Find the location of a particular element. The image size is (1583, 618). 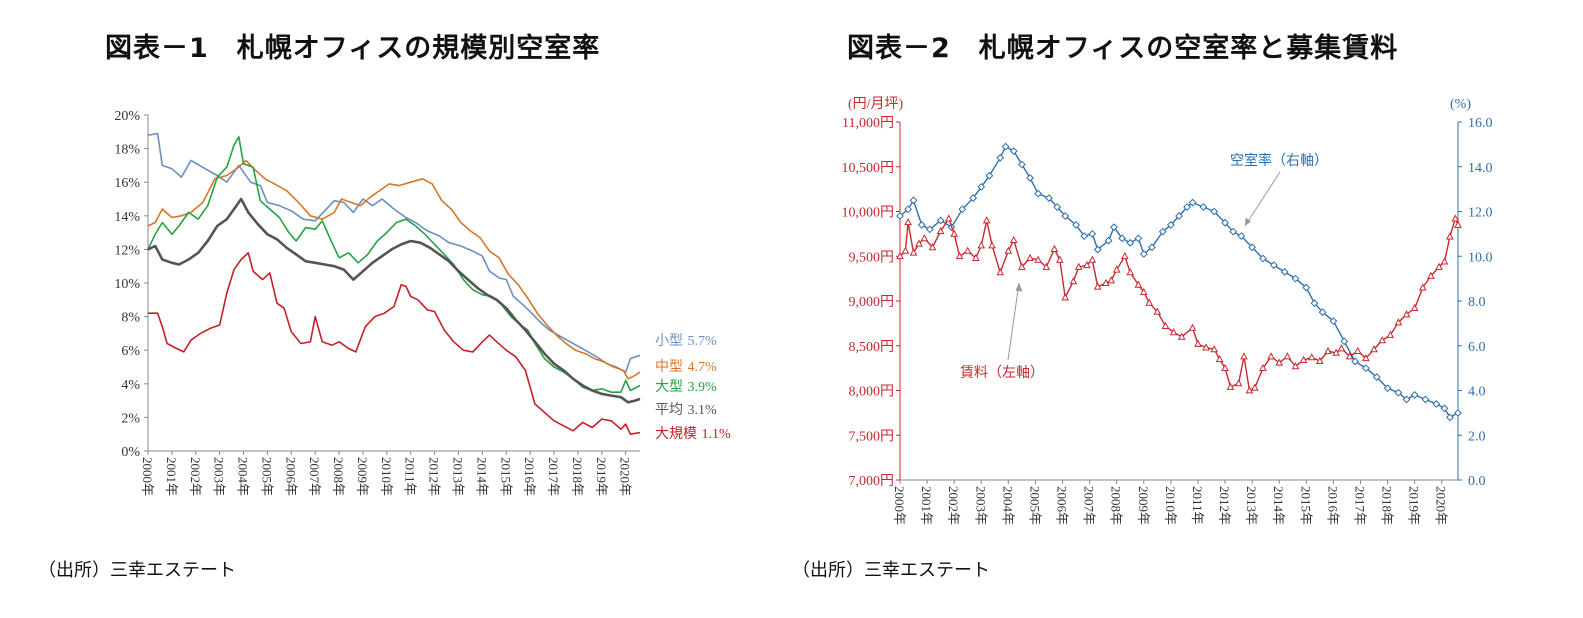

x-tick-label: 2003年 is located at coordinates (980, 505).